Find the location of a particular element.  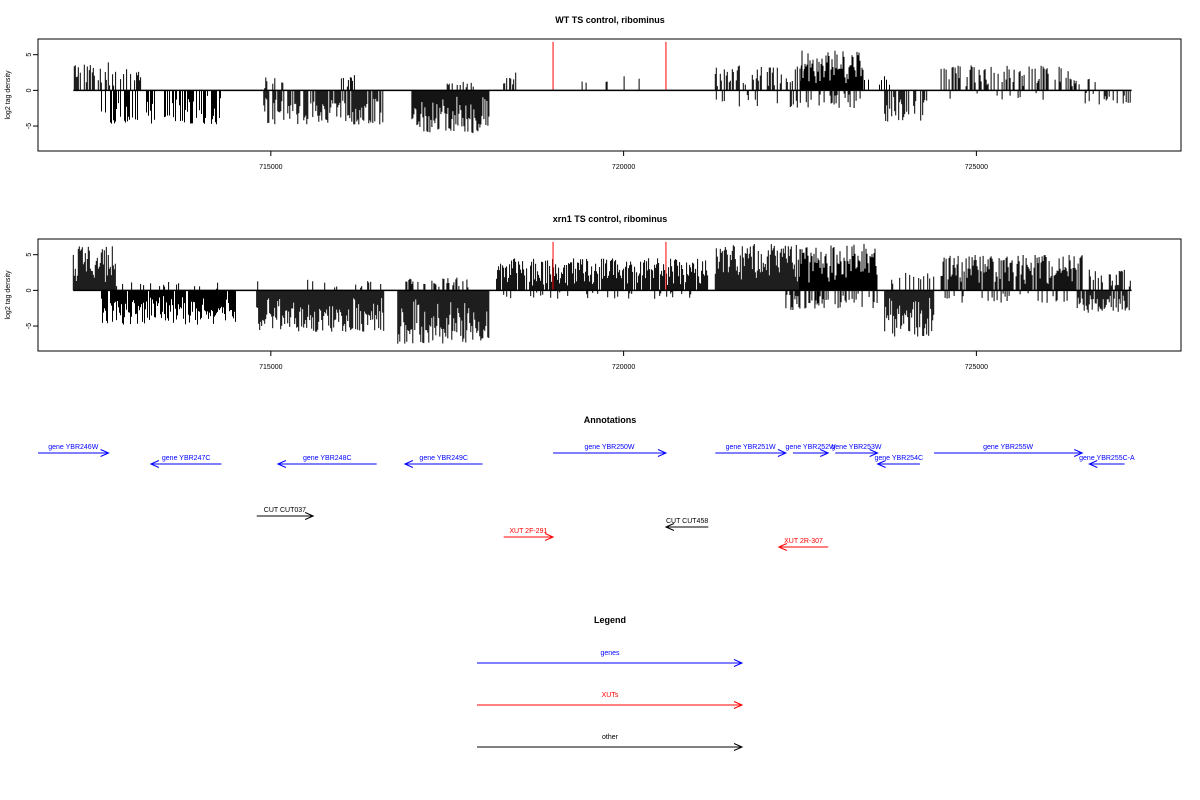

feature-label: gene YBR255W is located at coordinates (1008, 447).